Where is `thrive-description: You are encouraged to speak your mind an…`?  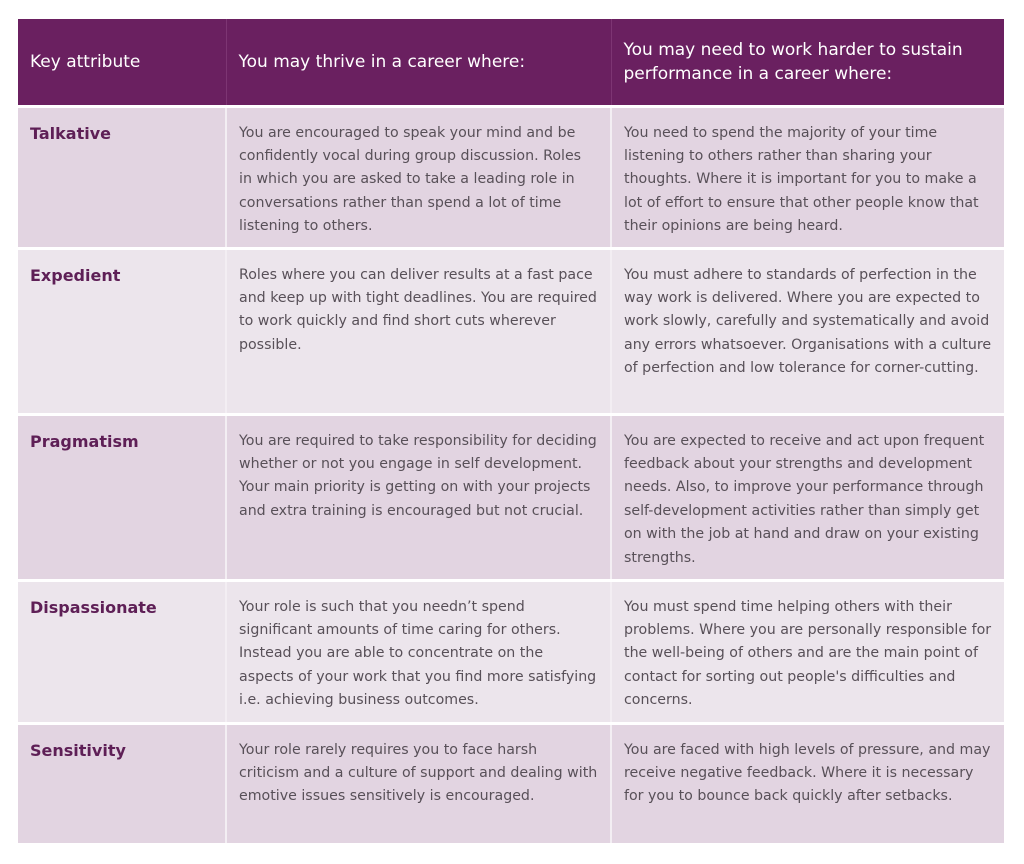
thrive-description: You are encouraged to speak your mind an… is located at coordinates (419, 177).